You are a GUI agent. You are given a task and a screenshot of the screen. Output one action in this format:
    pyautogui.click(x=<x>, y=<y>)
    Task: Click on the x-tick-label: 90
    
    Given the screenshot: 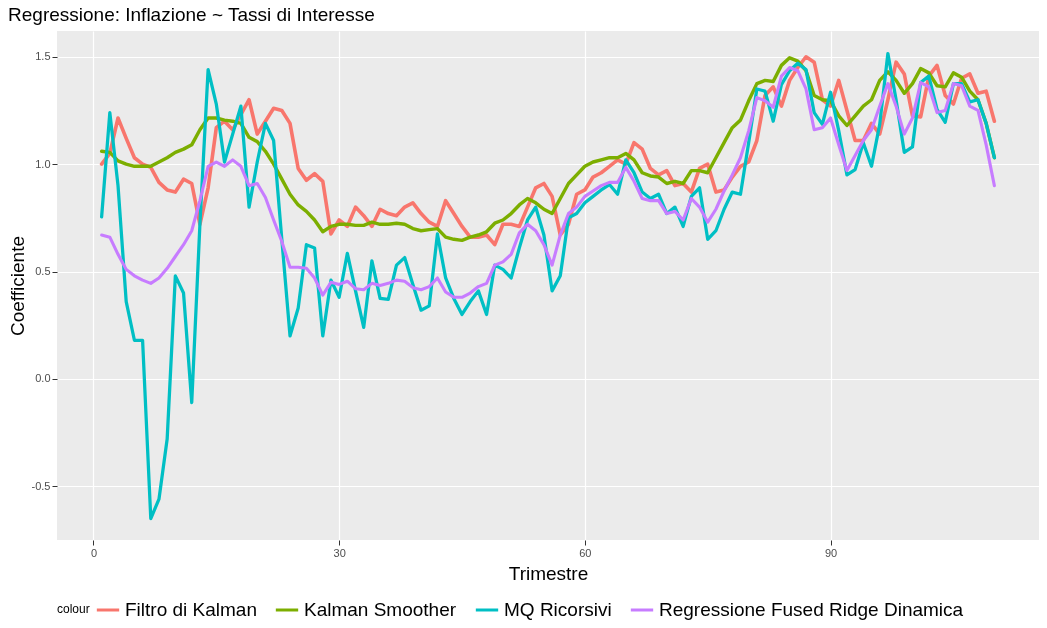 What is the action you would take?
    pyautogui.click(x=831, y=552)
    